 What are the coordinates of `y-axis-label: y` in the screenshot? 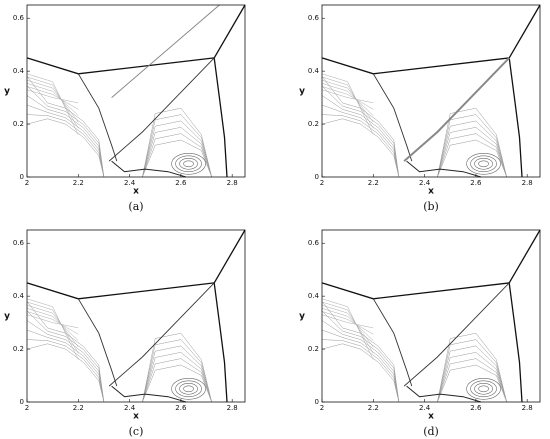 It's located at (302, 92).